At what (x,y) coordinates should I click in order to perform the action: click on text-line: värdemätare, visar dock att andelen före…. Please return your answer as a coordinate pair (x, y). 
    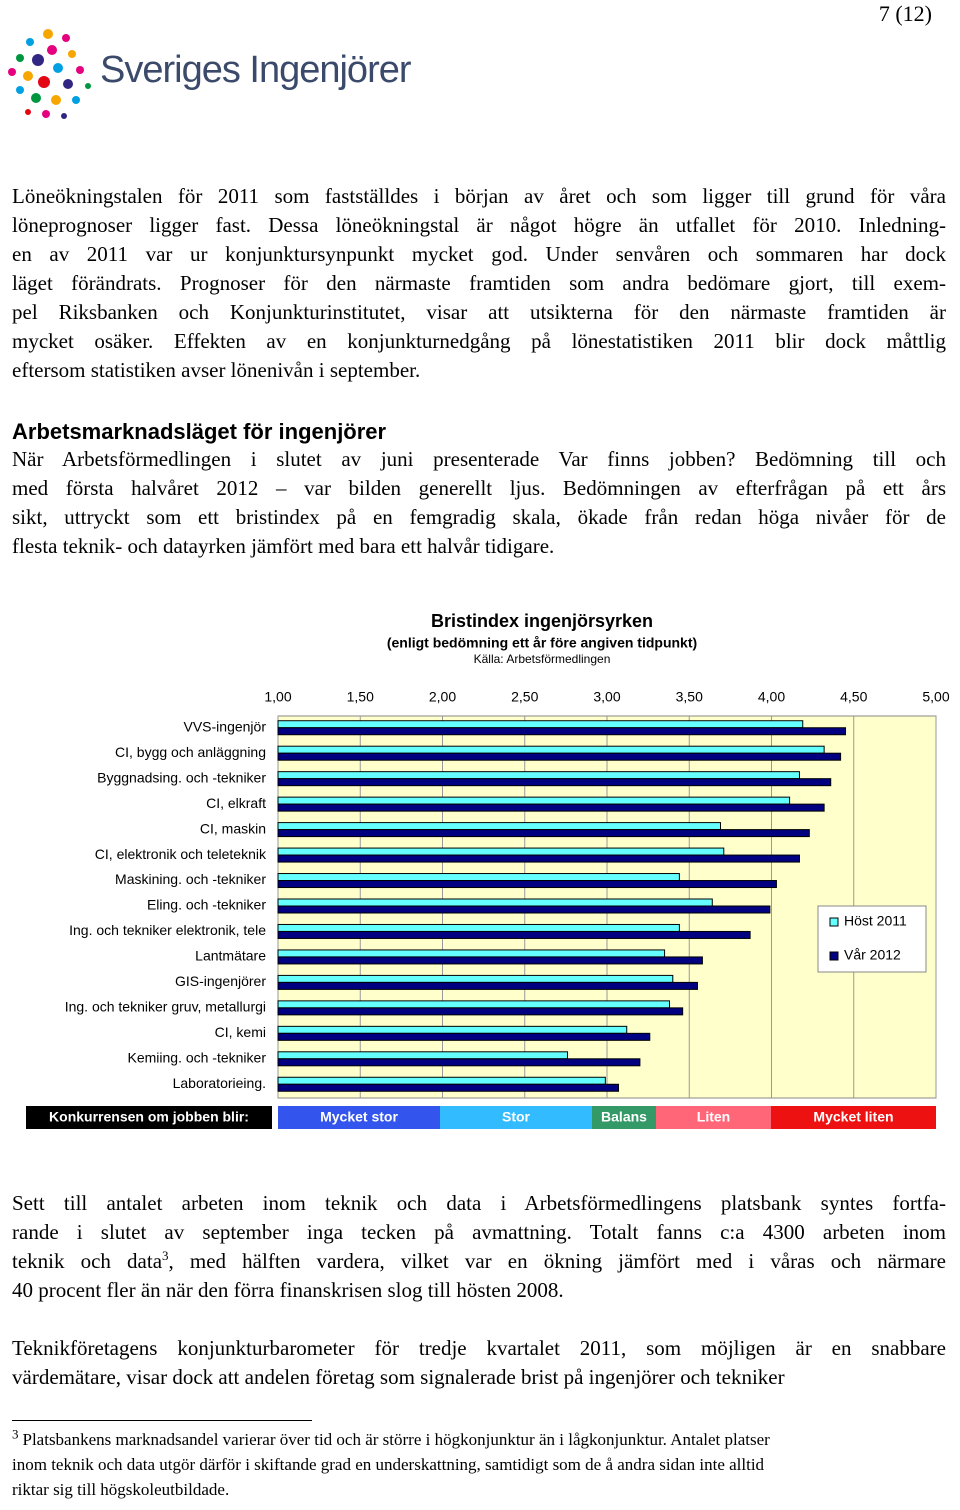
    Looking at the image, I should click on (398, 1377).